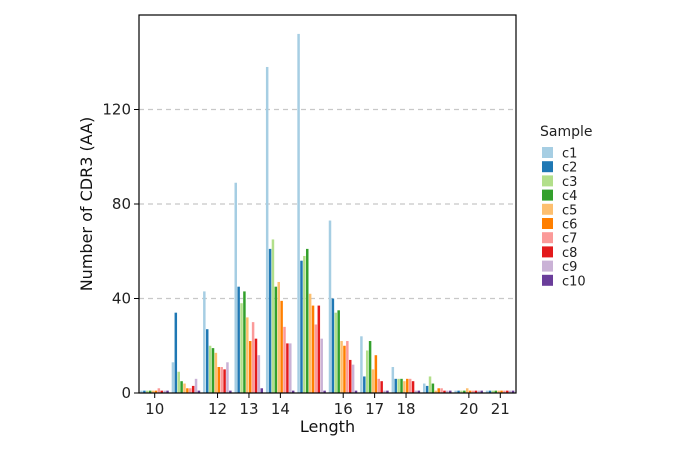 The width and height of the screenshot is (690, 450). I want to click on legend-title: Sample, so click(566, 132).